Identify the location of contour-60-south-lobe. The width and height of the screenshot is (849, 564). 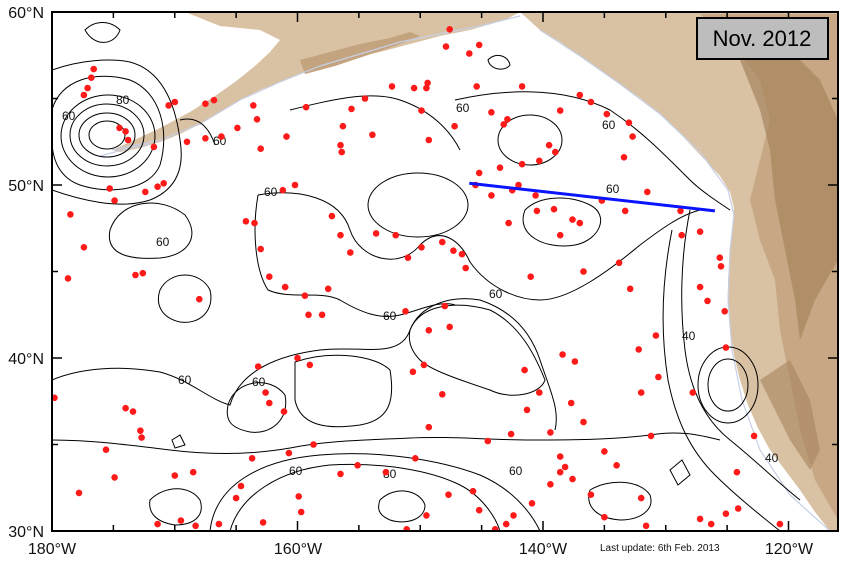
(256, 407).